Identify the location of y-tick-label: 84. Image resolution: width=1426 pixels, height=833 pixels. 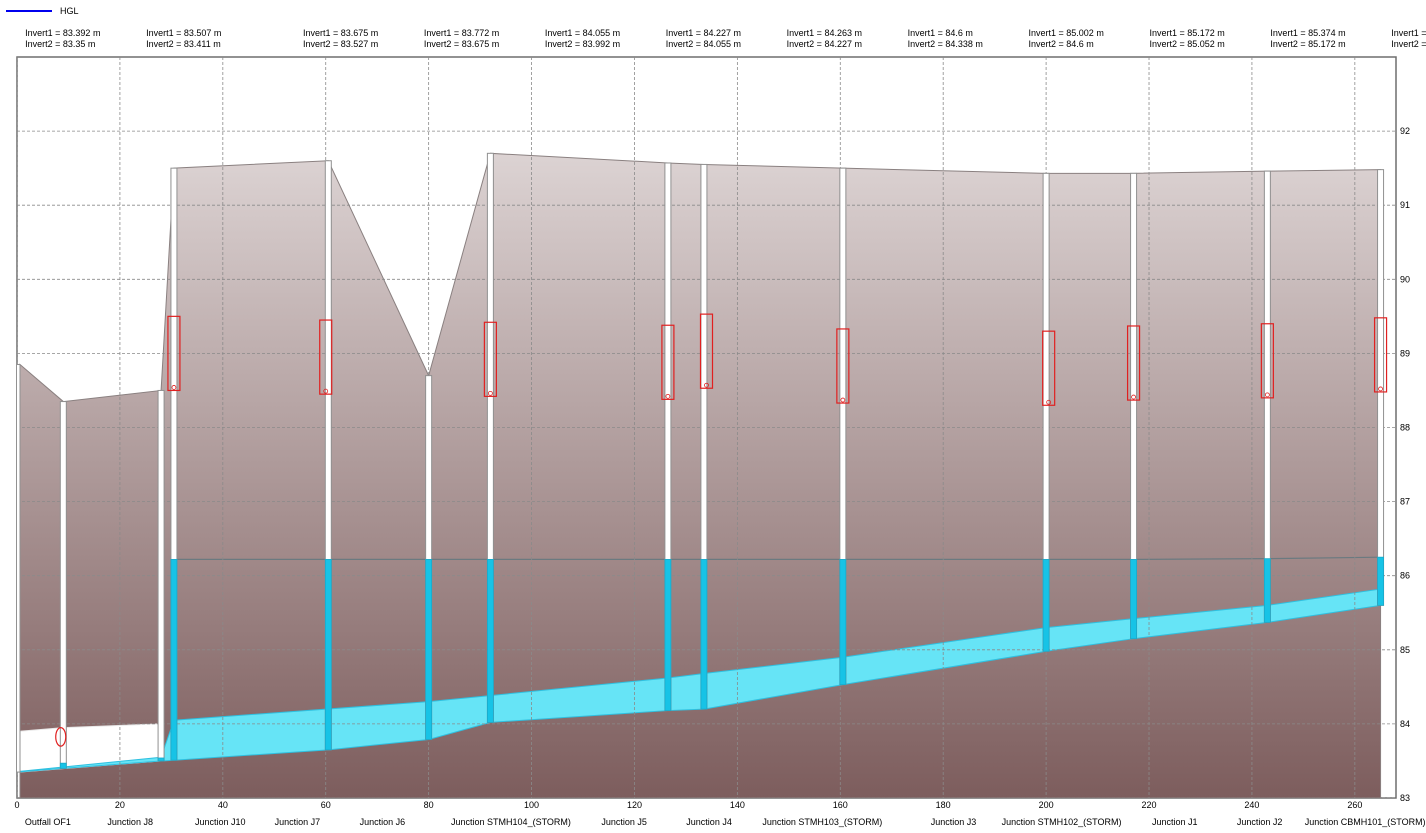
(1405, 724).